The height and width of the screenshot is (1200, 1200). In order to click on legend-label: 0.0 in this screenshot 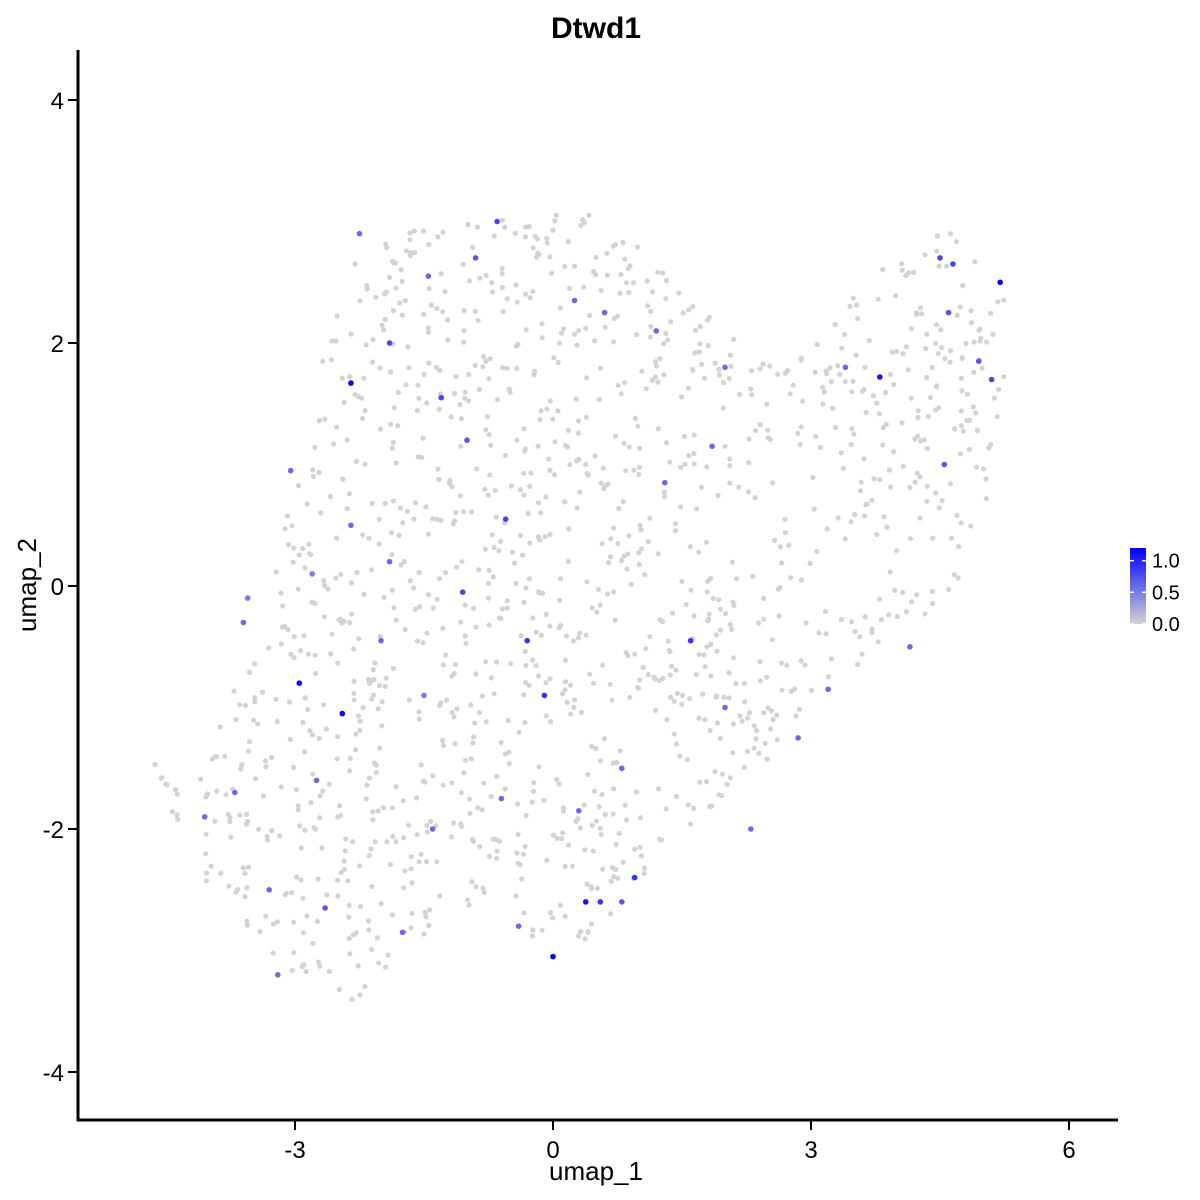, I will do `click(1166, 625)`.